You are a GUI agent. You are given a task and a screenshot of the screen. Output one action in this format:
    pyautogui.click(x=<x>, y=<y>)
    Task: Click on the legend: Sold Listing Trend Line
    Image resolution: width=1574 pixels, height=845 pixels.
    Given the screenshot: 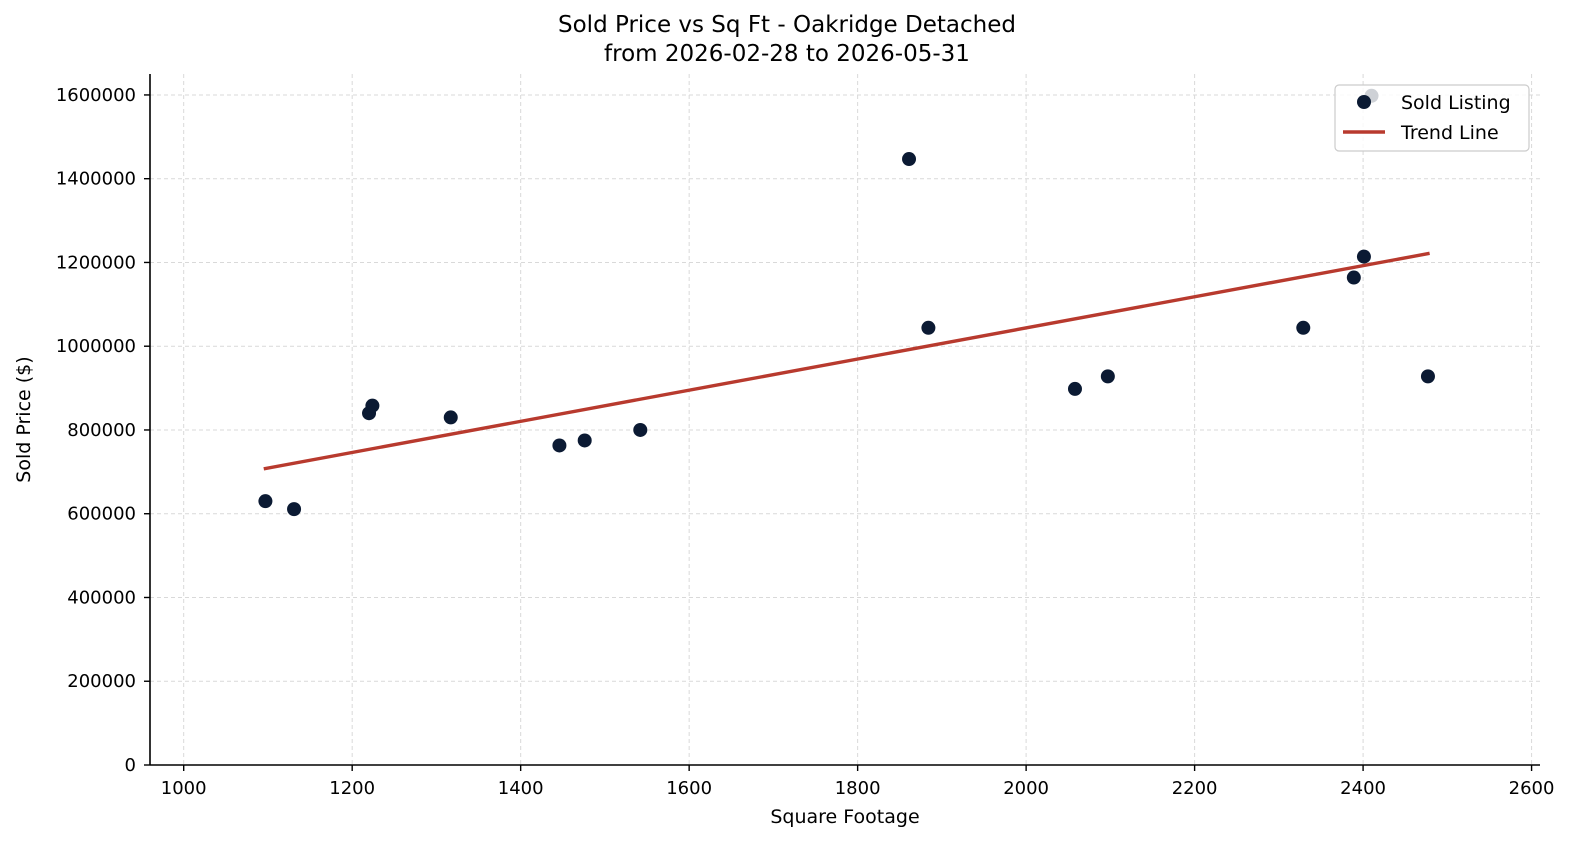 What is the action you would take?
    pyautogui.click(x=1432, y=118)
    